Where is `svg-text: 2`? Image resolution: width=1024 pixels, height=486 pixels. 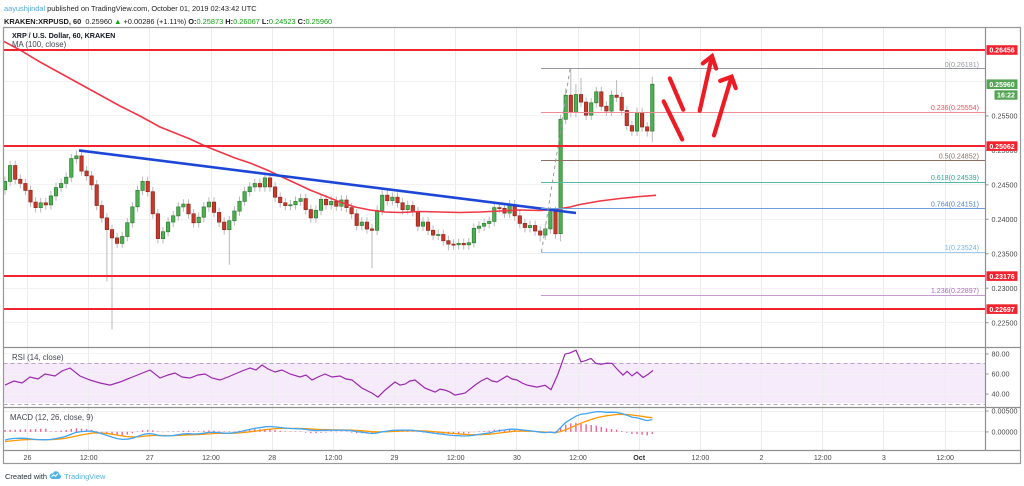
svg-text: 2 is located at coordinates (762, 458).